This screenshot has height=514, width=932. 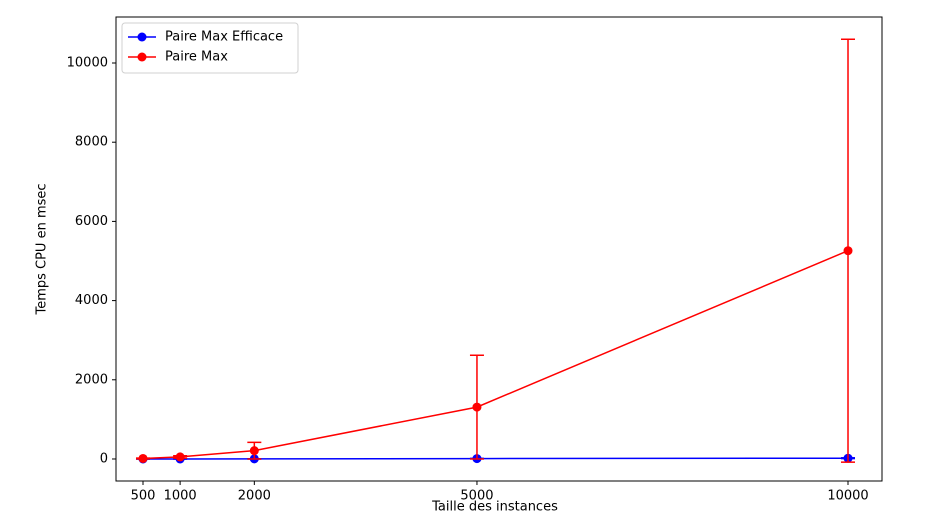 I want to click on x-tick-label: 1000, so click(x=180, y=496).